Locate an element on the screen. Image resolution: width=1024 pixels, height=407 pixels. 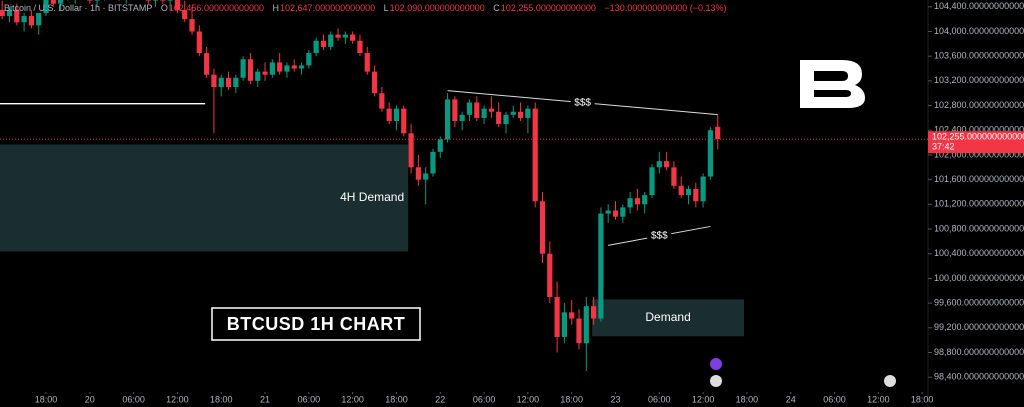
close-key: C is located at coordinates (496, 8).